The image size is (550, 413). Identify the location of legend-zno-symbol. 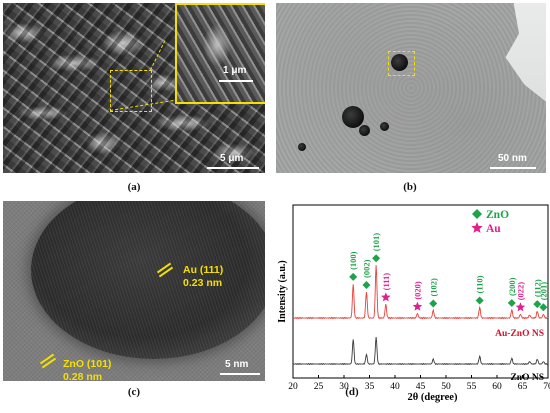
(477, 214).